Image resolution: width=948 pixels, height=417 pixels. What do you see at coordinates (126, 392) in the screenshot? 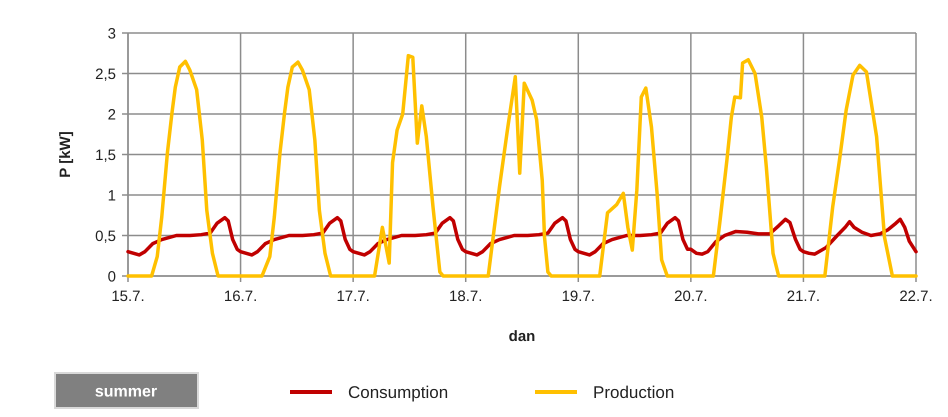
I see `text: summer` at bounding box center [126, 392].